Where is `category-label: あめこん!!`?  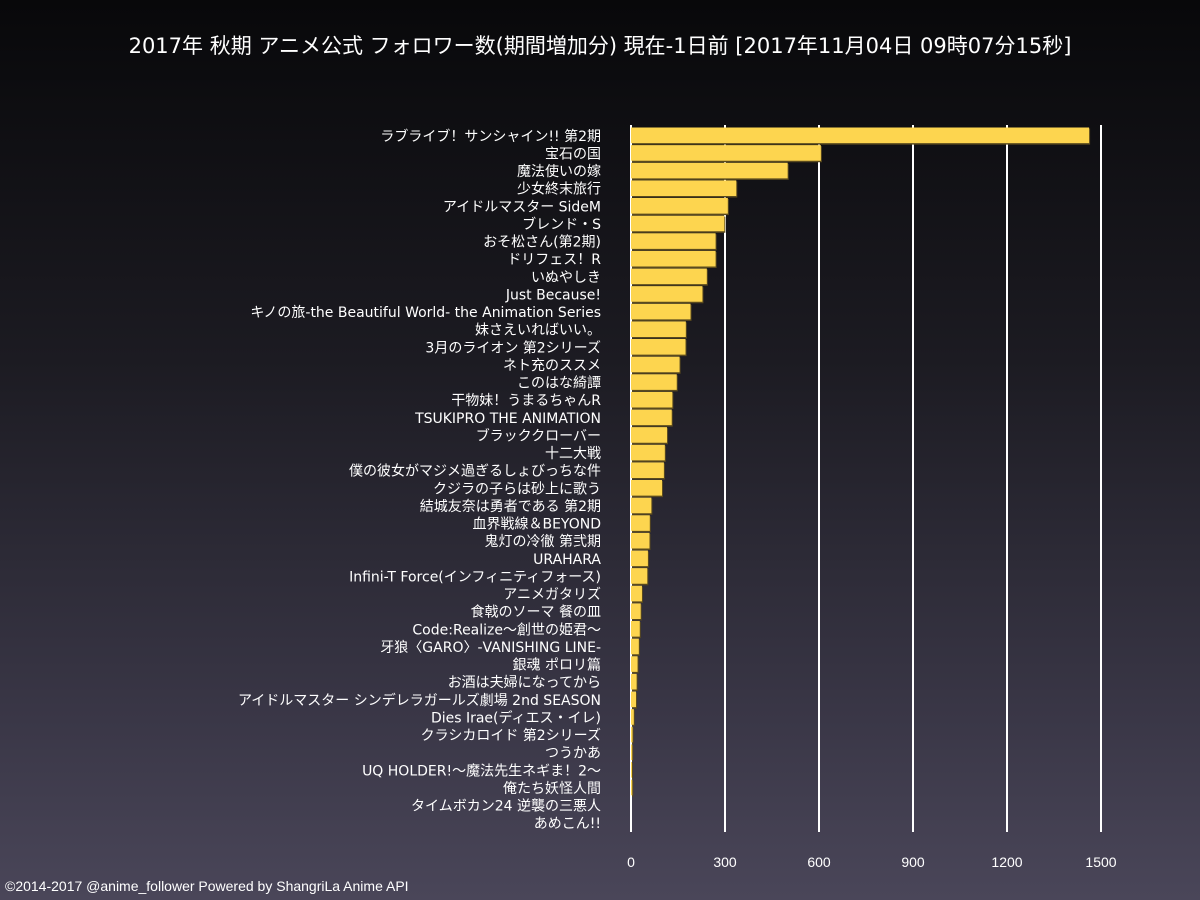 category-label: あめこん!! is located at coordinates (567, 824).